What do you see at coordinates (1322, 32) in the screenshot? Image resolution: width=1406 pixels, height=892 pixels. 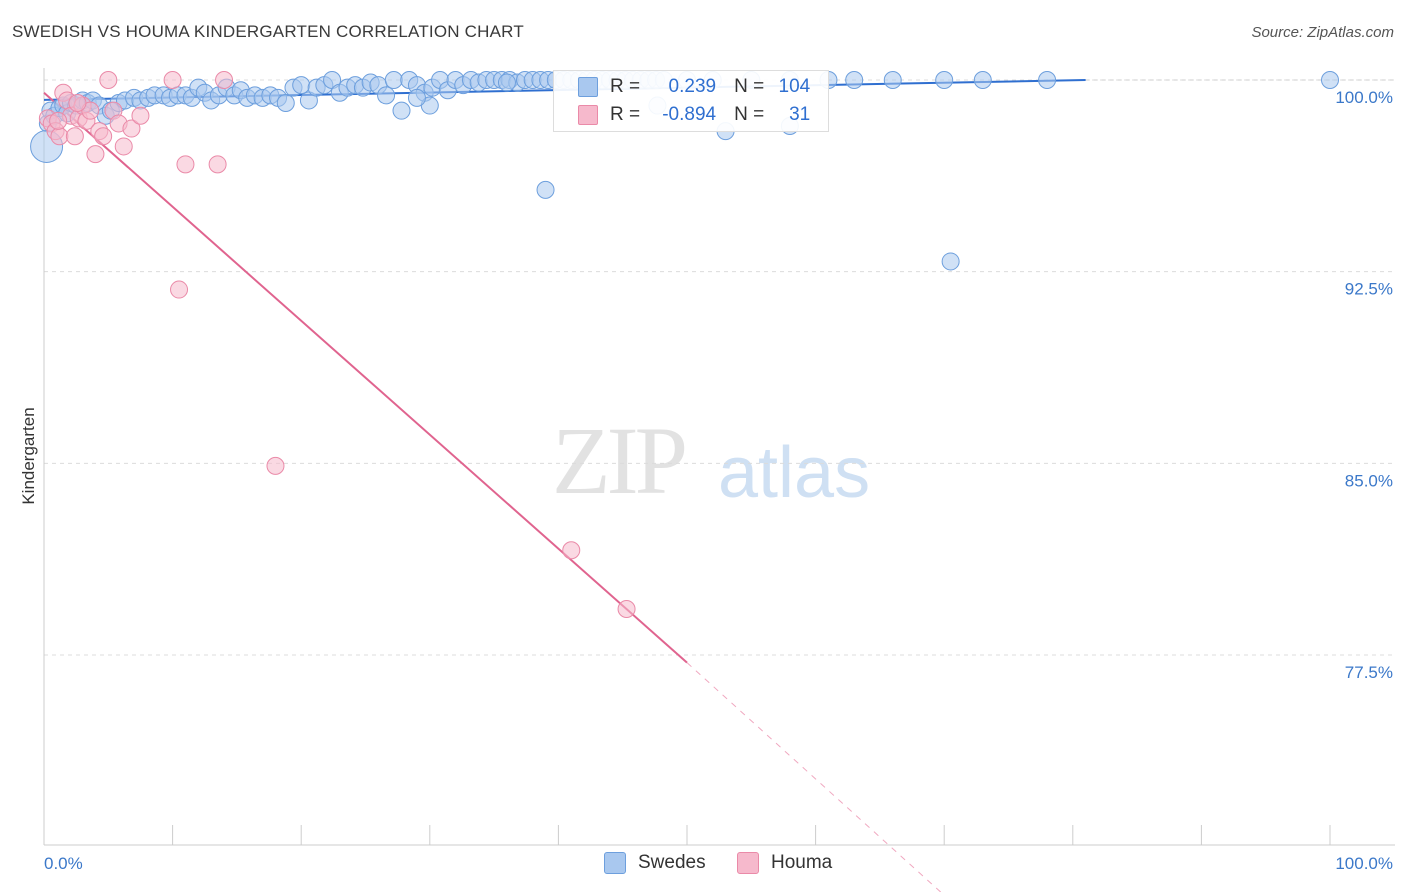 I see `source-label: Source: ZipAtlas.com` at bounding box center [1322, 32].